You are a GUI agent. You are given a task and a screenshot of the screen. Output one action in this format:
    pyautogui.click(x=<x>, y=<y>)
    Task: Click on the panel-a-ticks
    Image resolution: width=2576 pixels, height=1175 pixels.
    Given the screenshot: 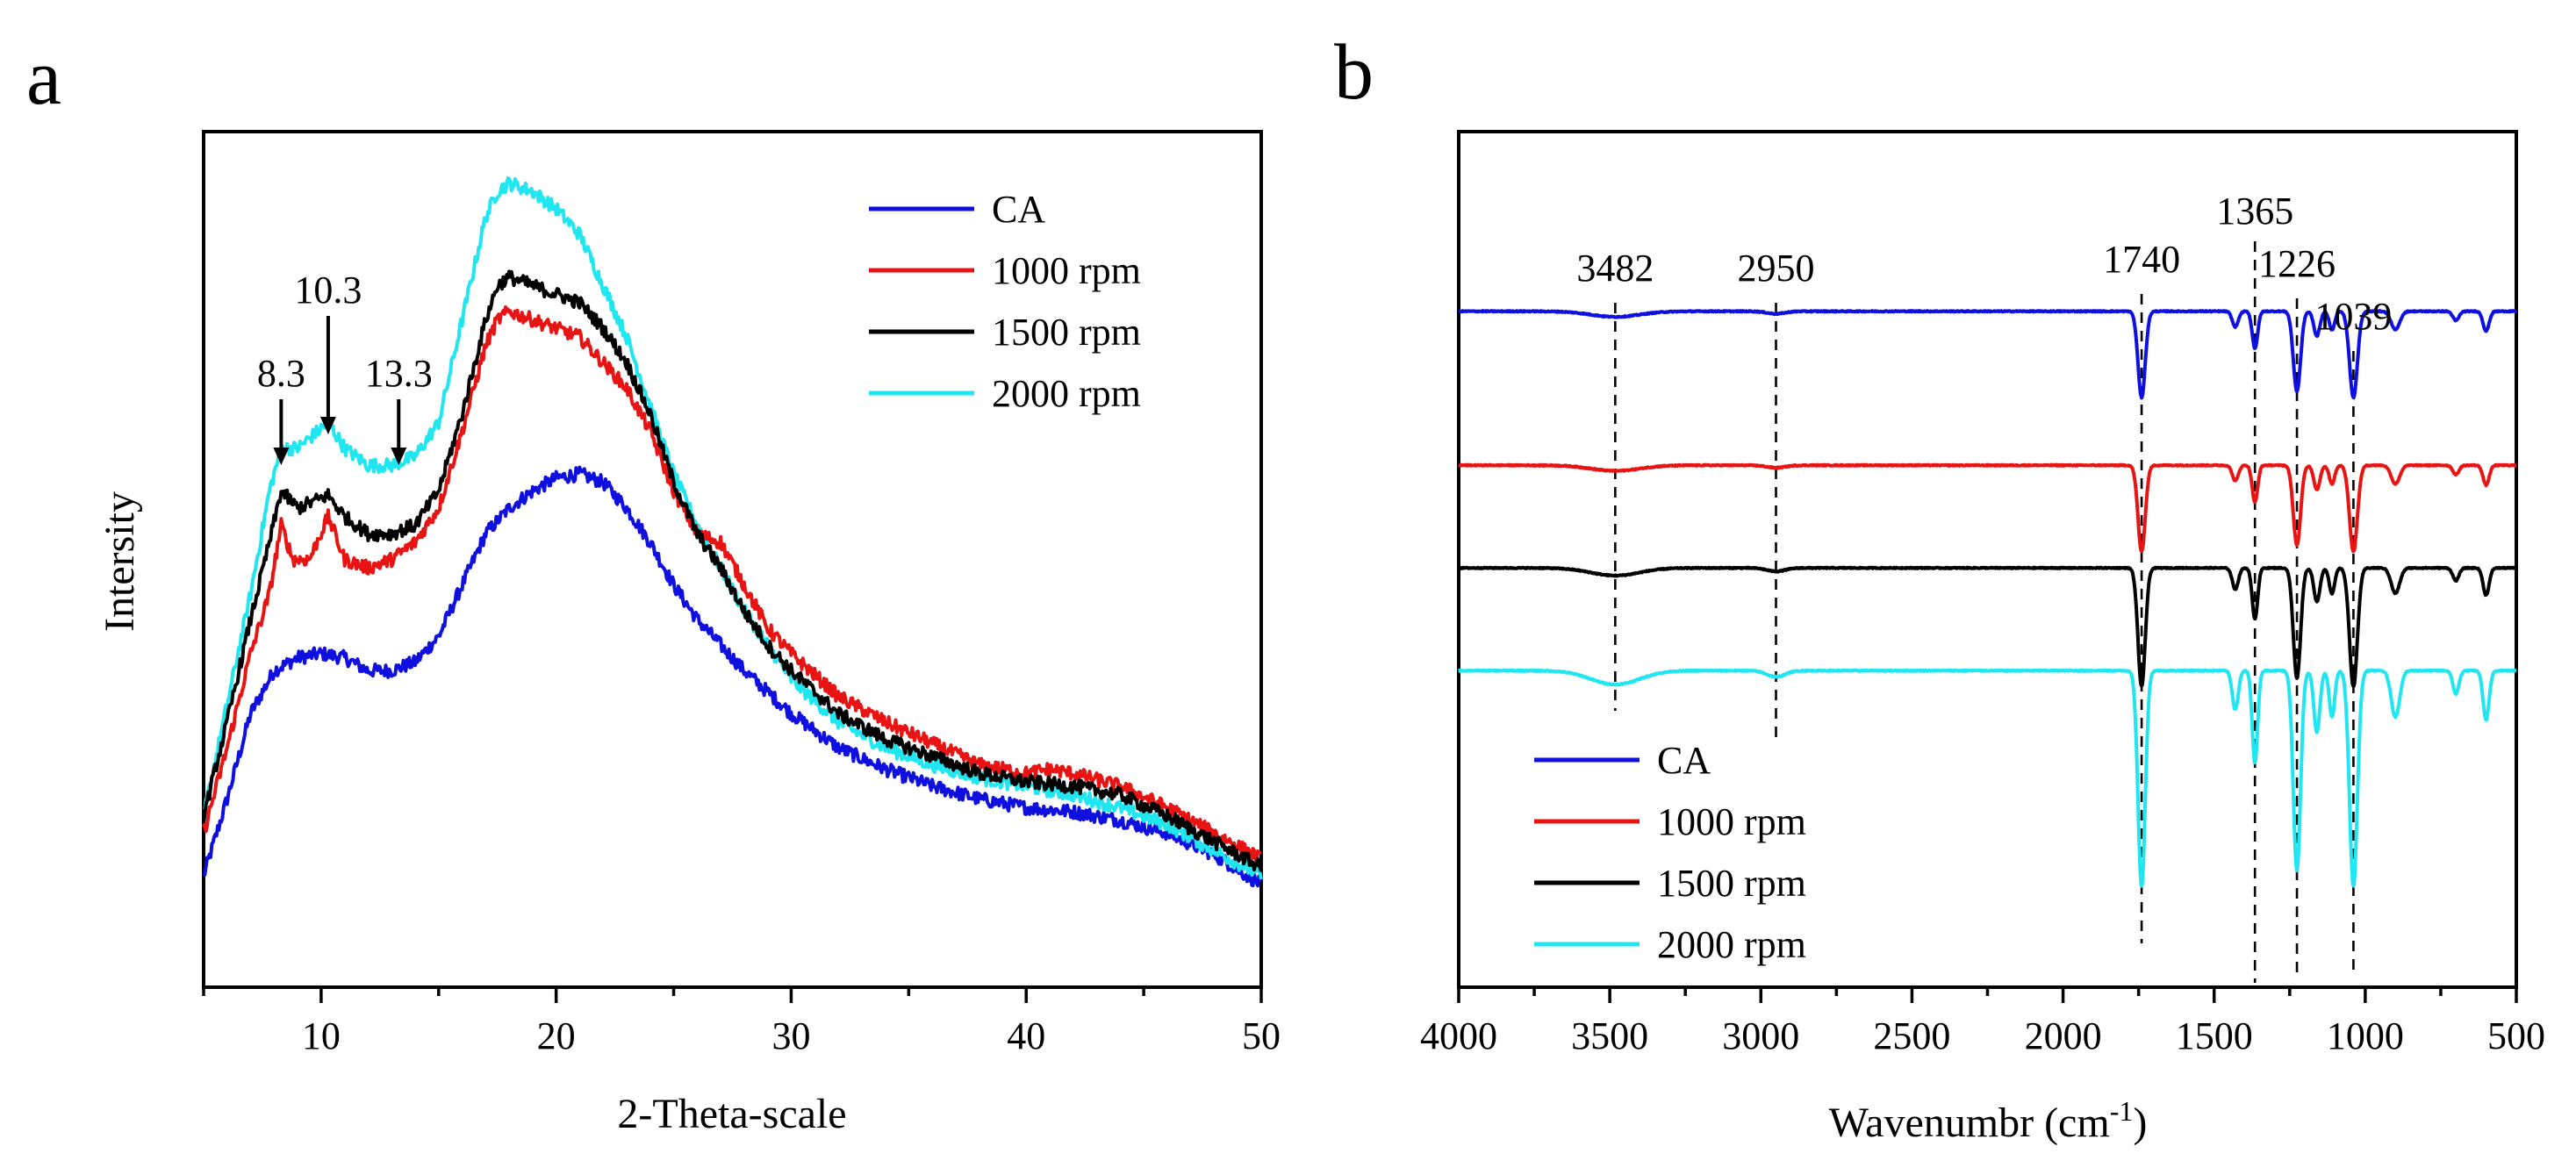 What is the action you would take?
    pyautogui.click(x=732, y=995)
    